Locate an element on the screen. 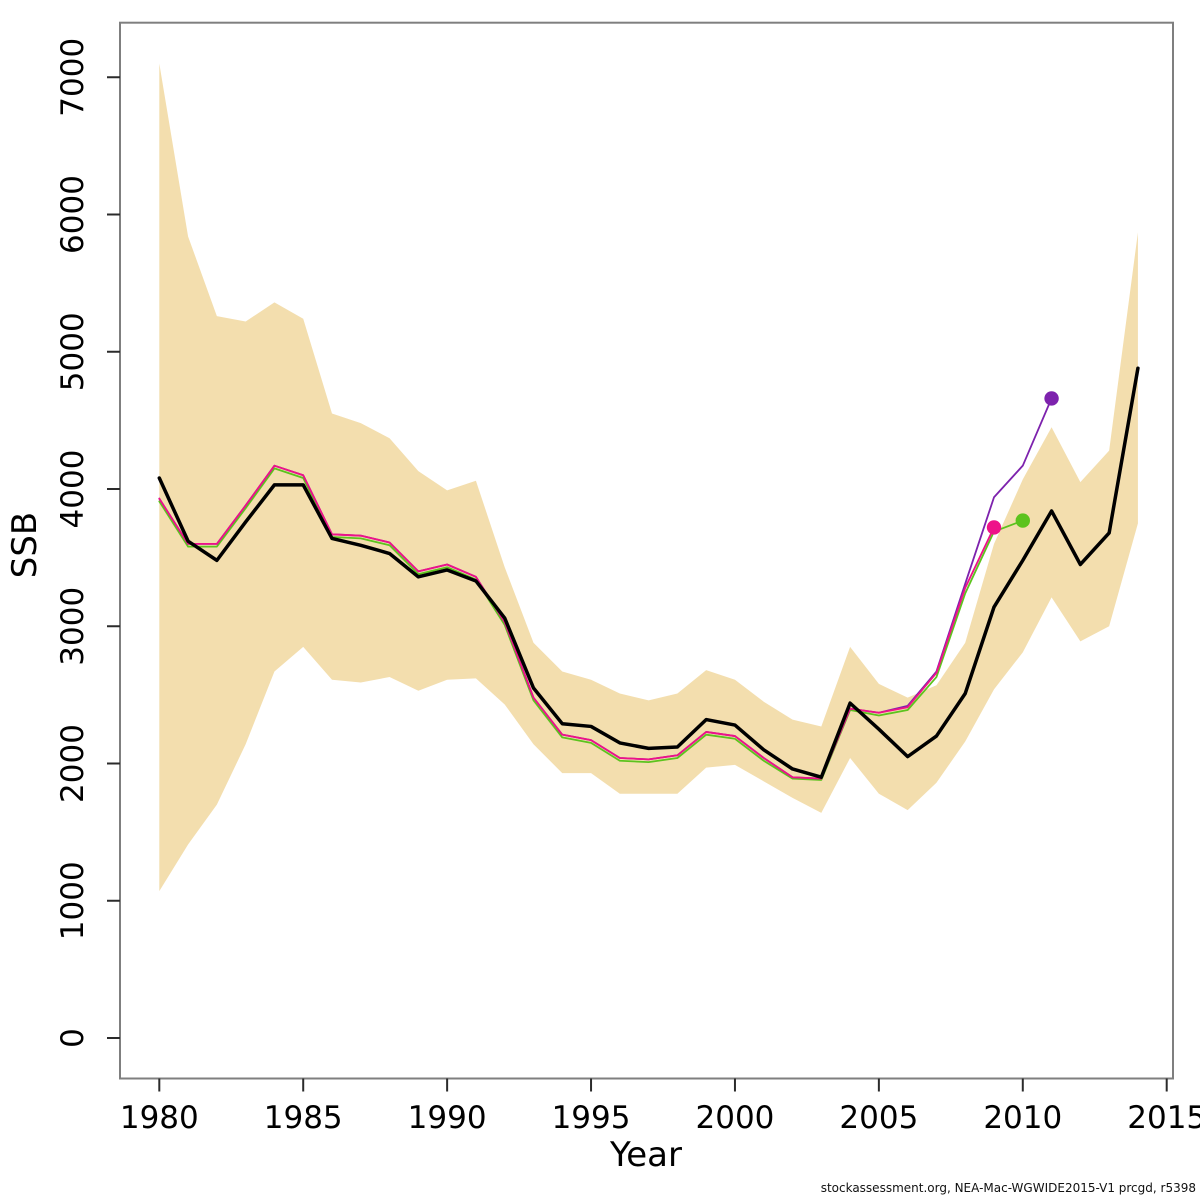 The width and height of the screenshot is (1200, 1200). x-tick-label: 1995 is located at coordinates (591, 1118).